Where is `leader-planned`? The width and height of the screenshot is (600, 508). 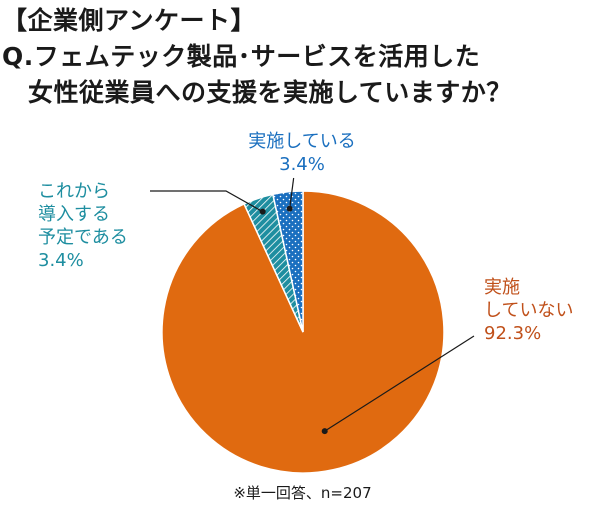 leader-planned is located at coordinates (206, 201).